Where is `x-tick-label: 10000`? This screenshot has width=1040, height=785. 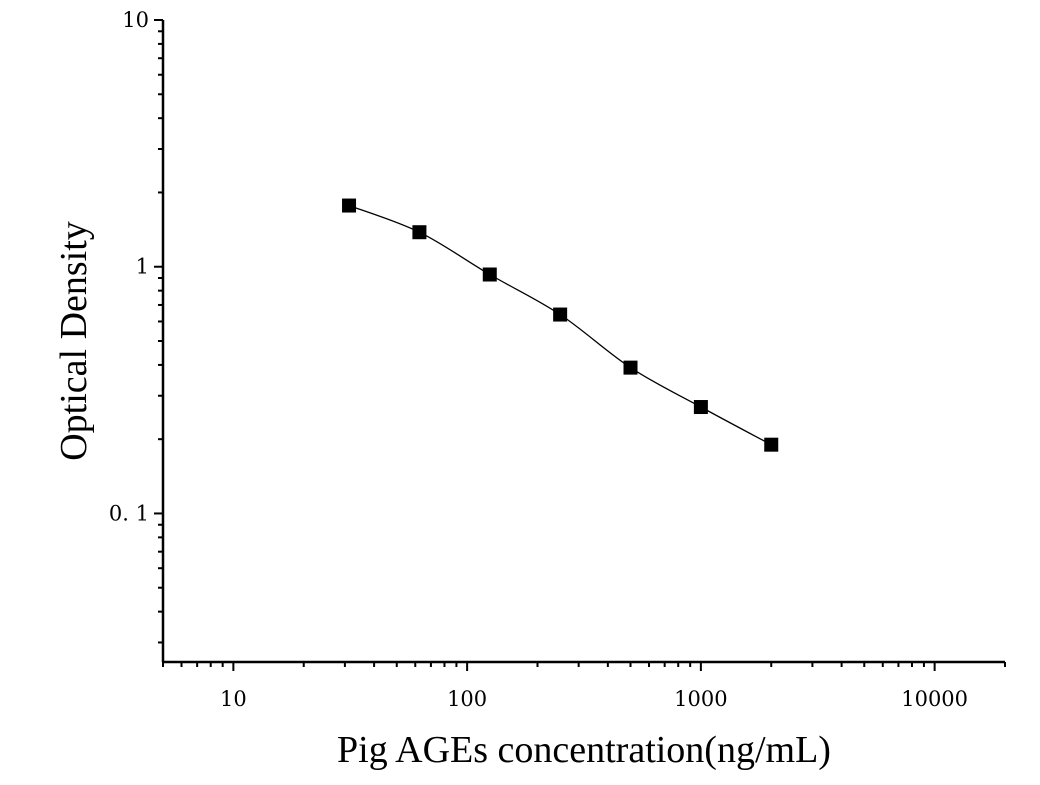
x-tick-label: 10000 is located at coordinates (934, 699).